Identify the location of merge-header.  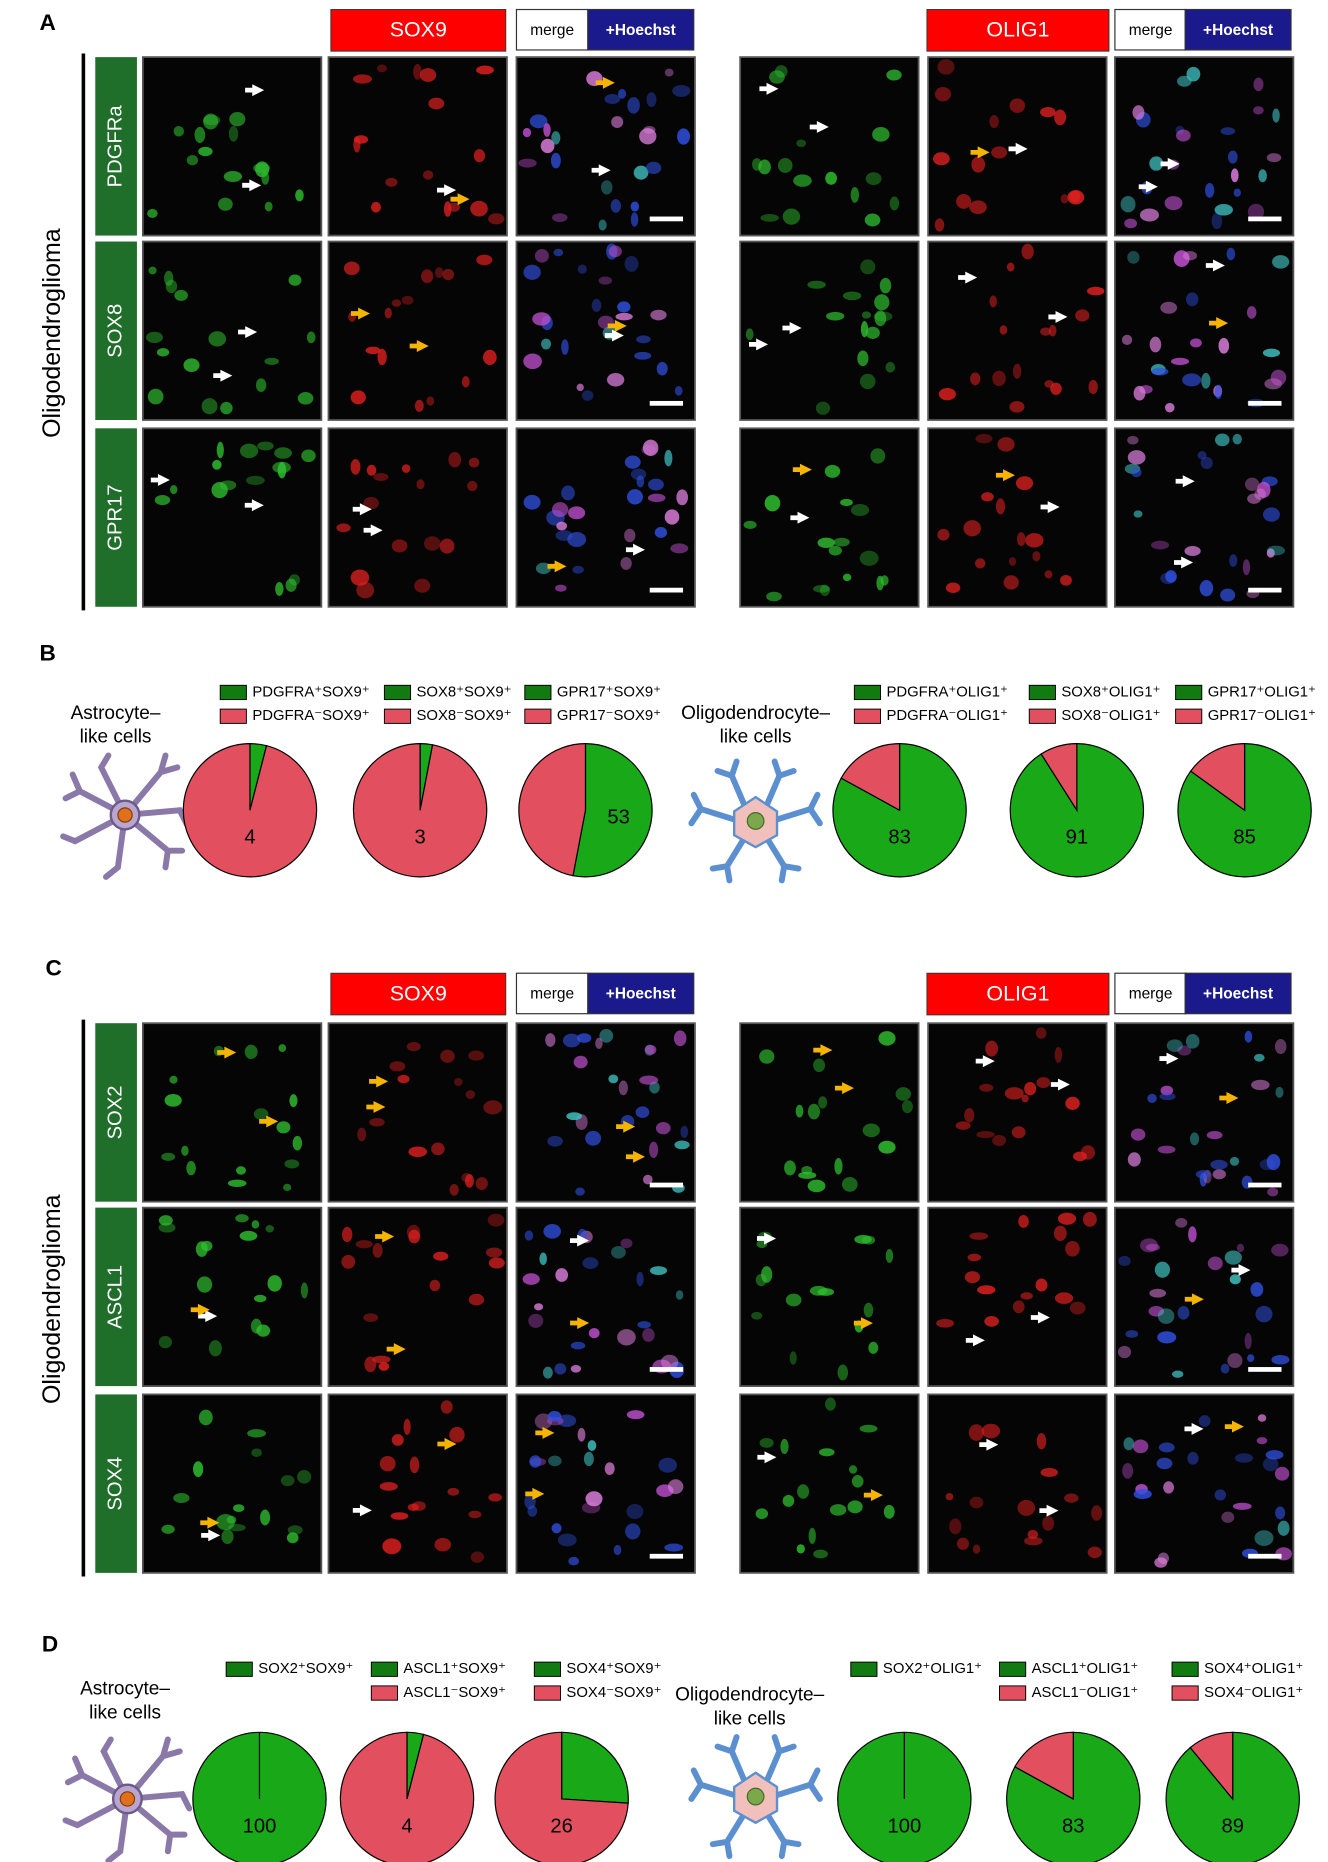
(1150, 993).